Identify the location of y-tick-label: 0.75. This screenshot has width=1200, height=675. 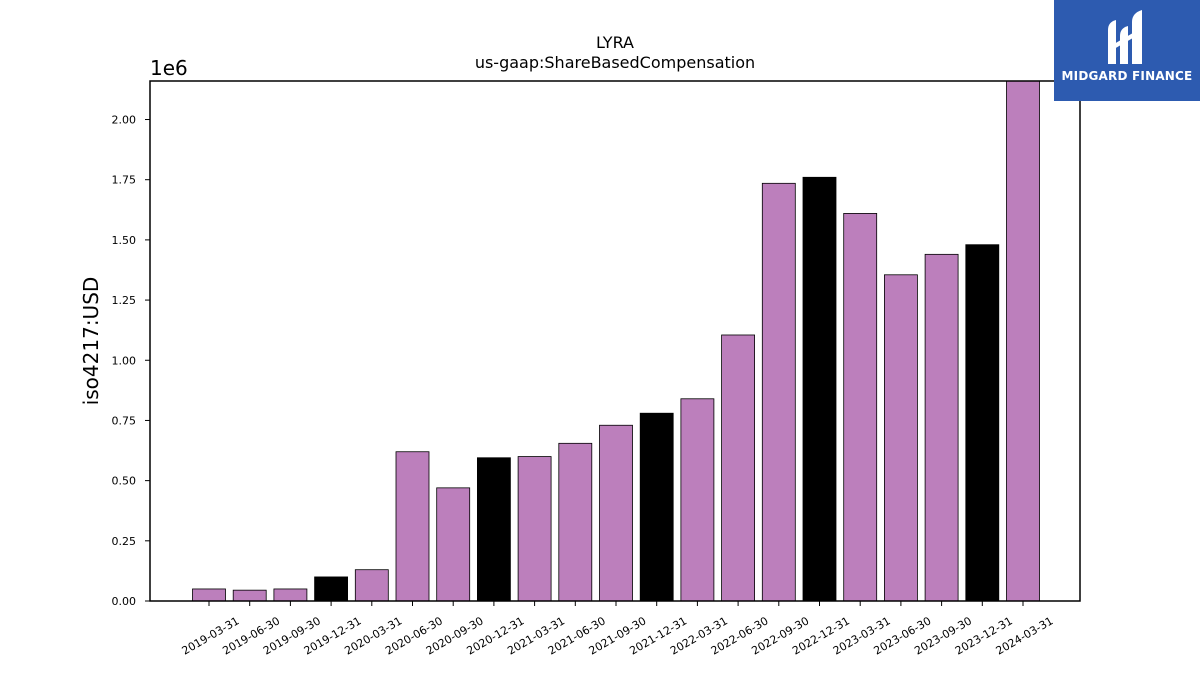
(124, 420).